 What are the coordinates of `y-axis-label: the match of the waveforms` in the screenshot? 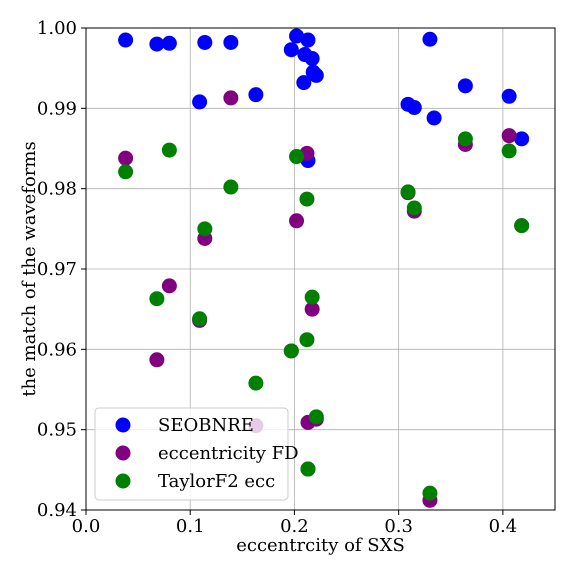 It's located at (29, 268).